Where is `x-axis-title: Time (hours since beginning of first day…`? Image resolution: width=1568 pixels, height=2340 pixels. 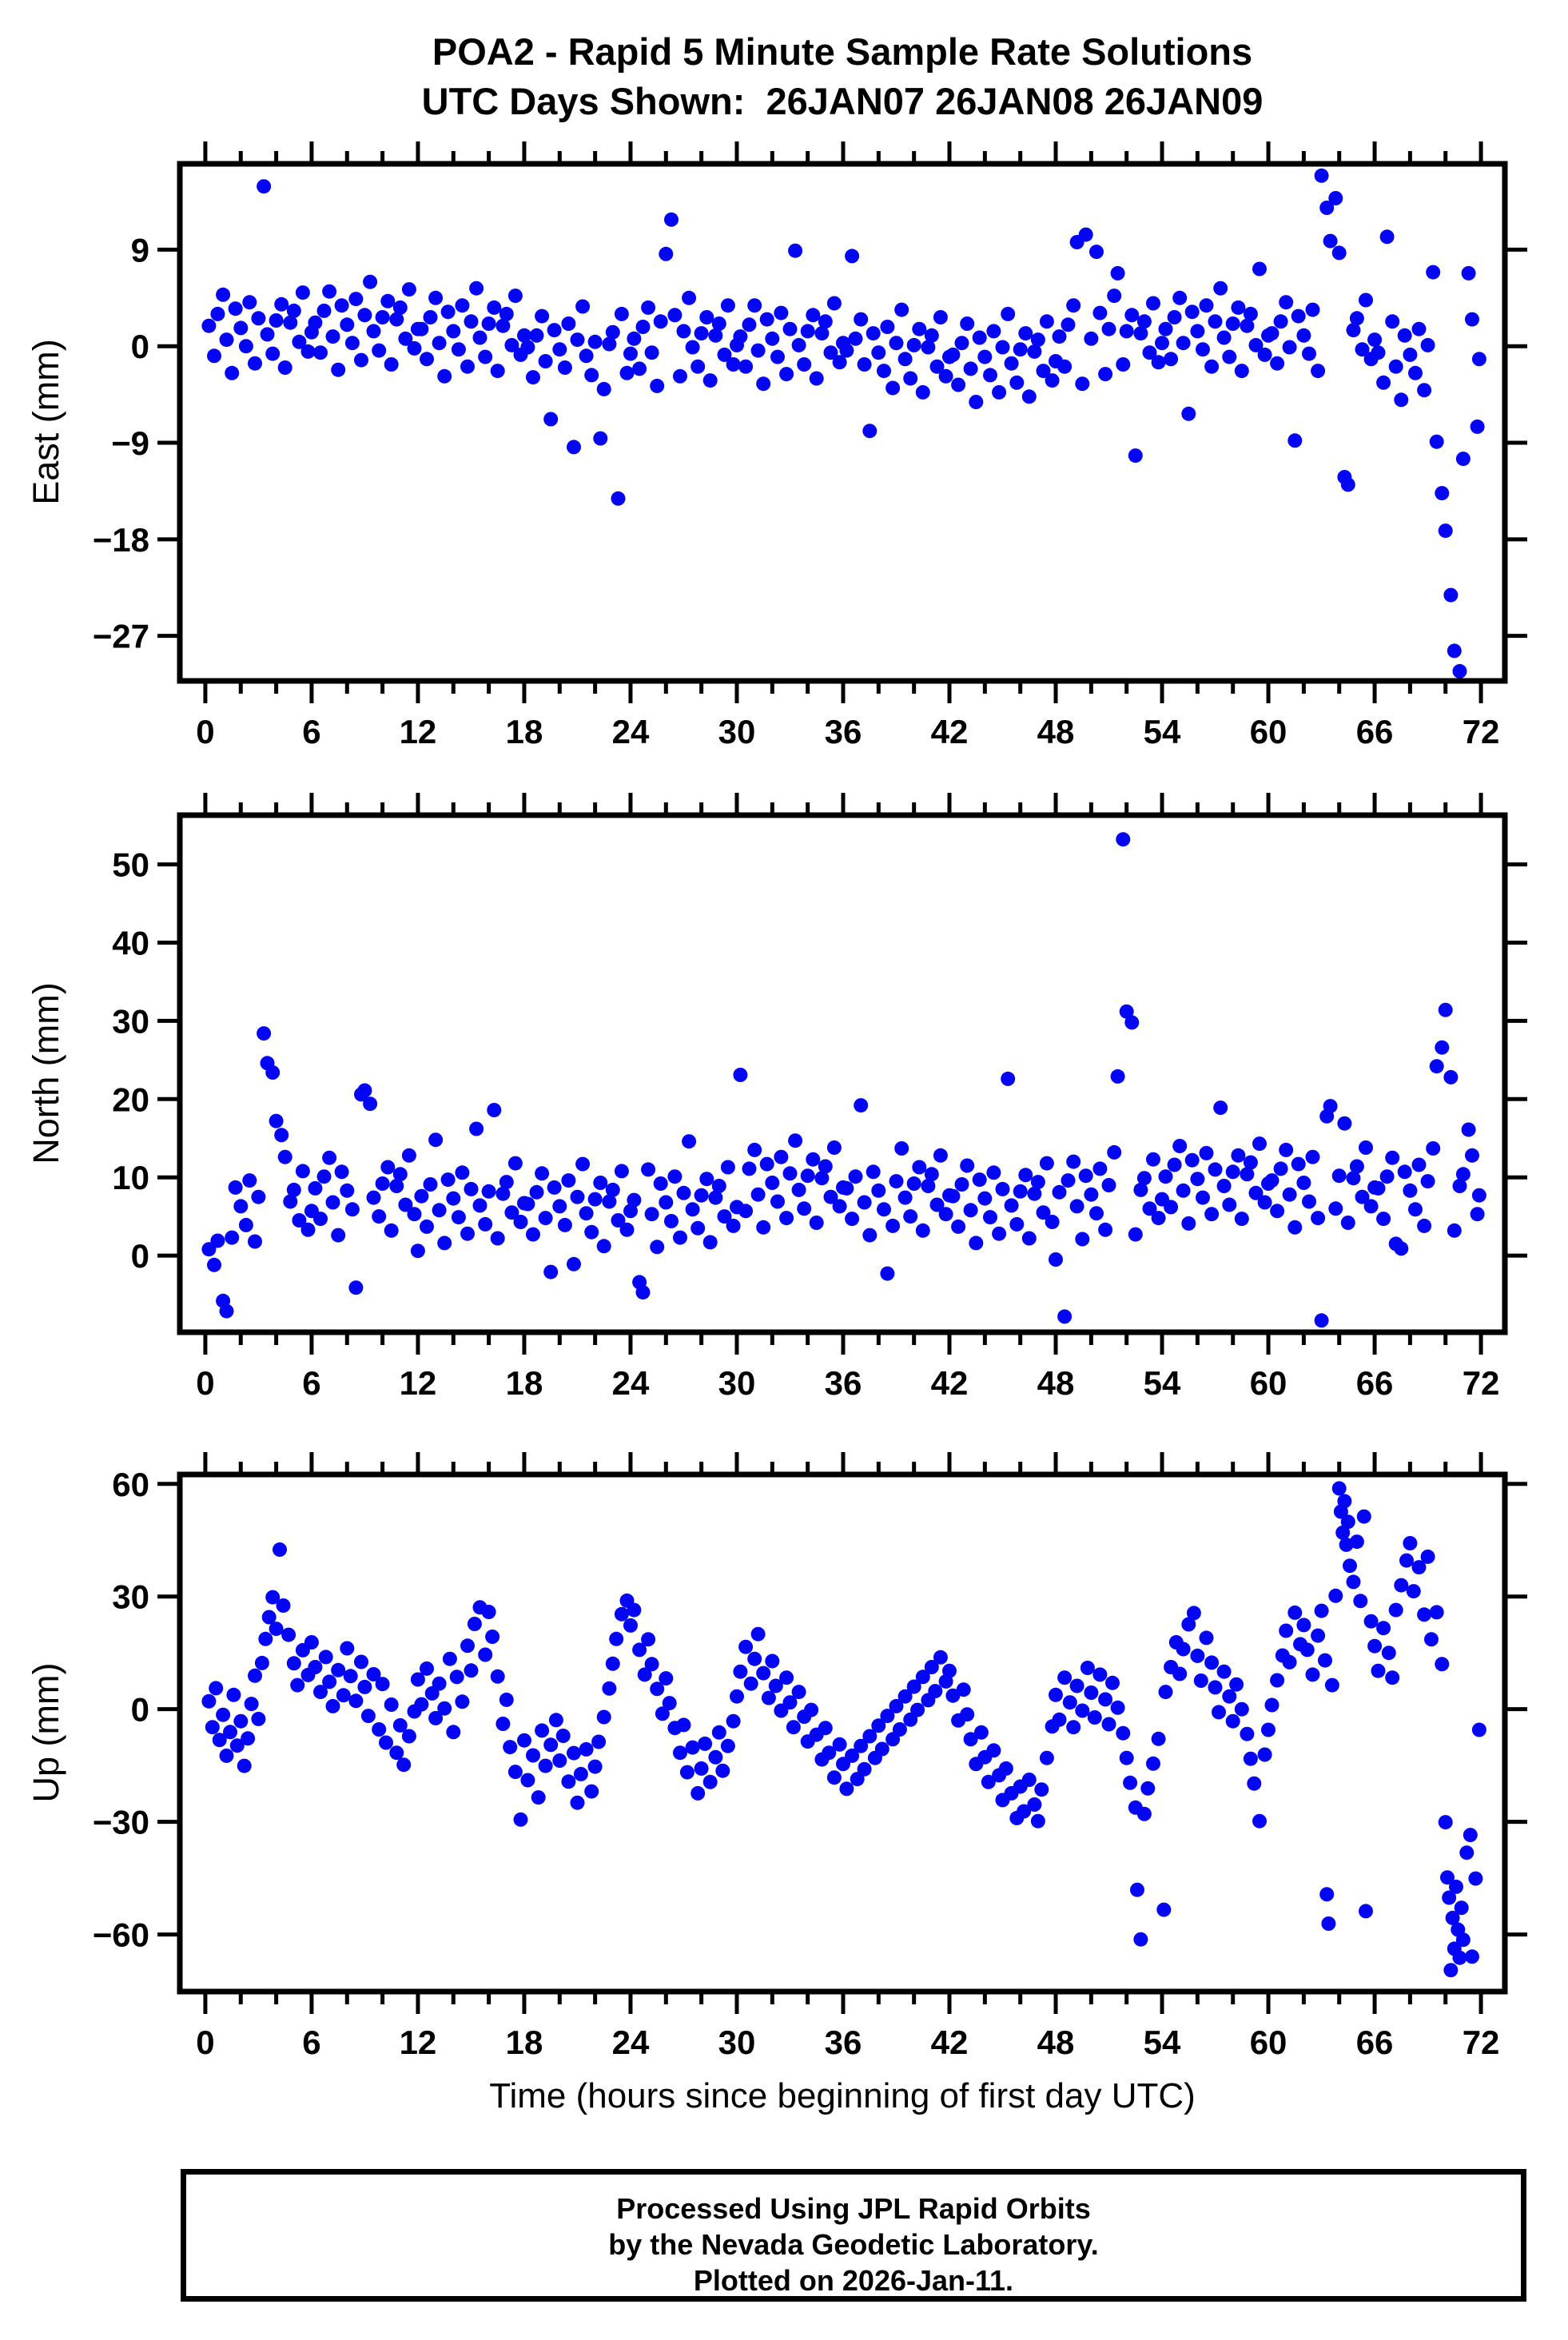
x-axis-title: Time (hours since beginning of first day… is located at coordinates (842, 2095).